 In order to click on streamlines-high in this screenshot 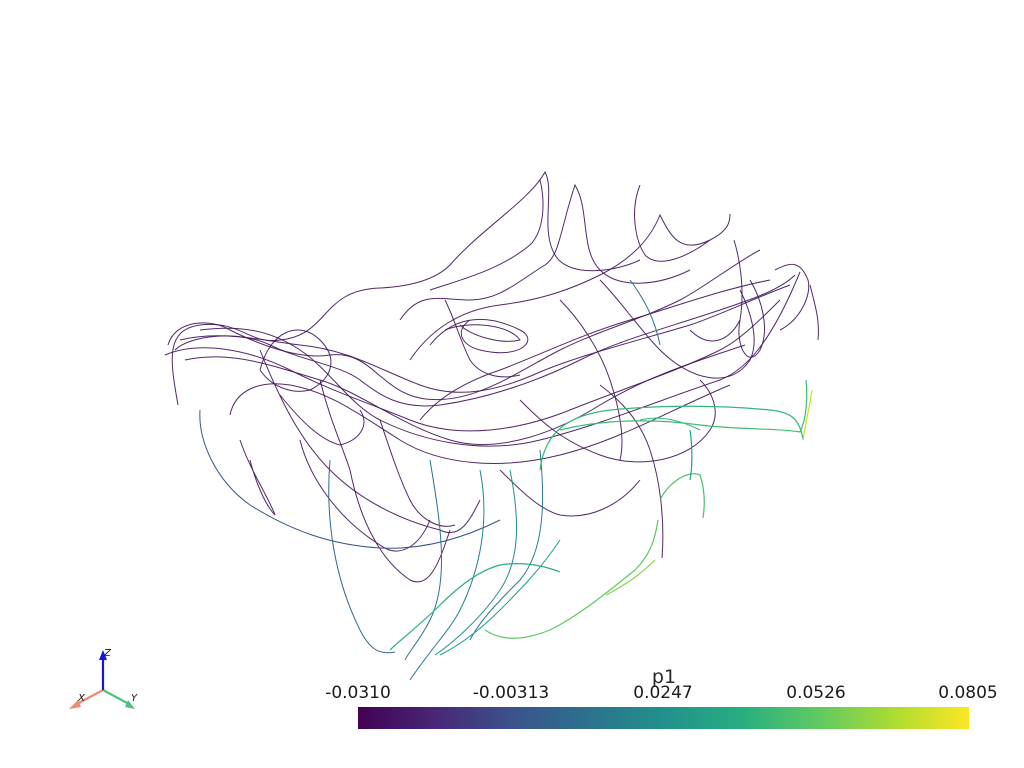, I will do `click(601, 515)`.